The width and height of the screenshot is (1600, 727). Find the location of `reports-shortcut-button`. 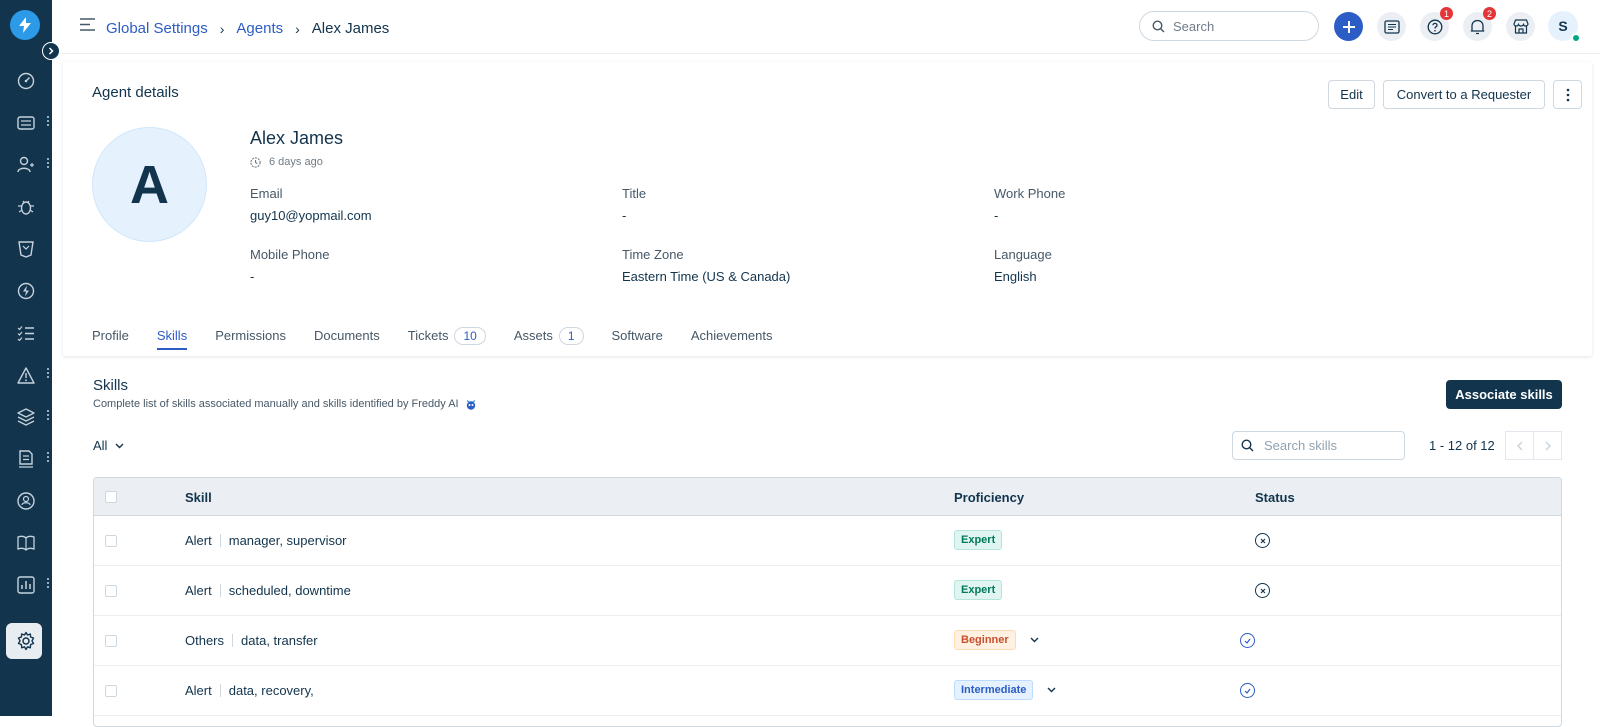

reports-shortcut-button is located at coordinates (1391, 26).